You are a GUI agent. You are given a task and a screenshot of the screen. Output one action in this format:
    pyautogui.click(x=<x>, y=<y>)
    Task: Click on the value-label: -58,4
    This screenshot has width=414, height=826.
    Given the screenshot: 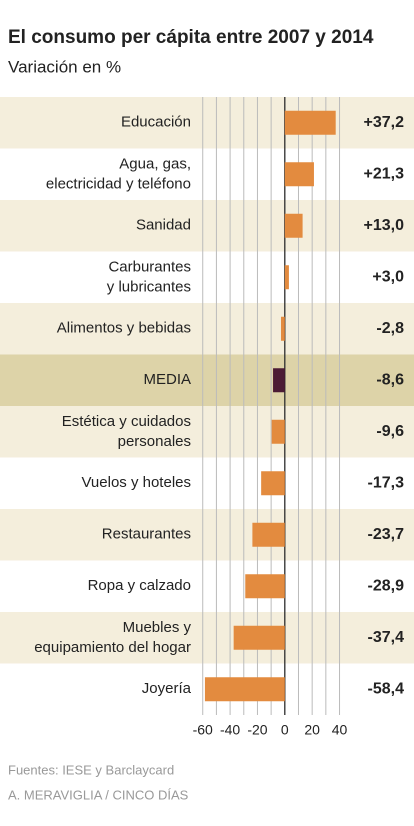 What is the action you would take?
    pyautogui.click(x=386, y=688)
    